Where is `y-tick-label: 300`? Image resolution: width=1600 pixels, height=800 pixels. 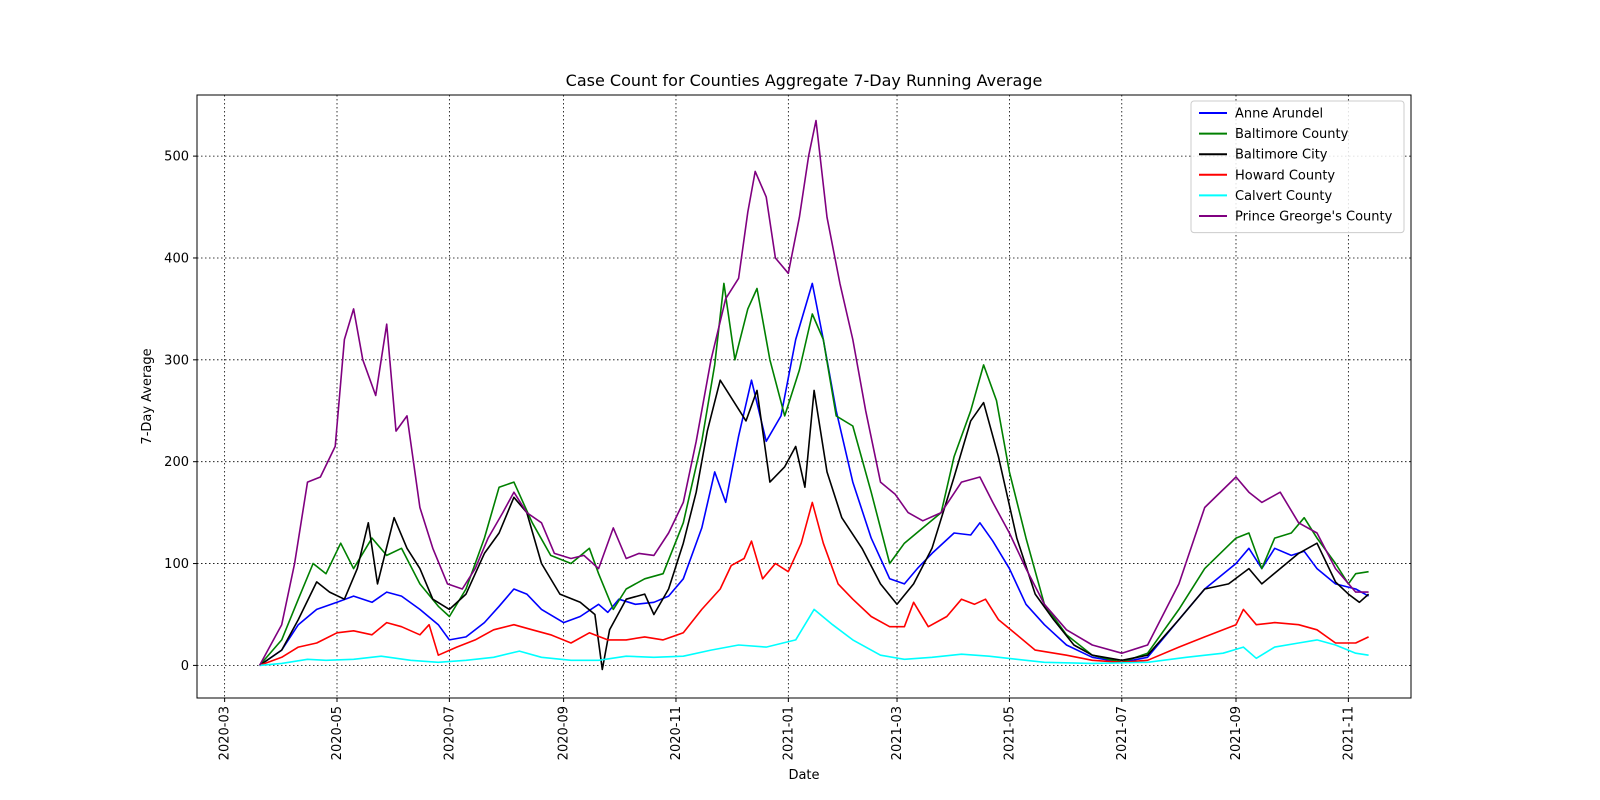 y-tick-label: 300 is located at coordinates (176, 360).